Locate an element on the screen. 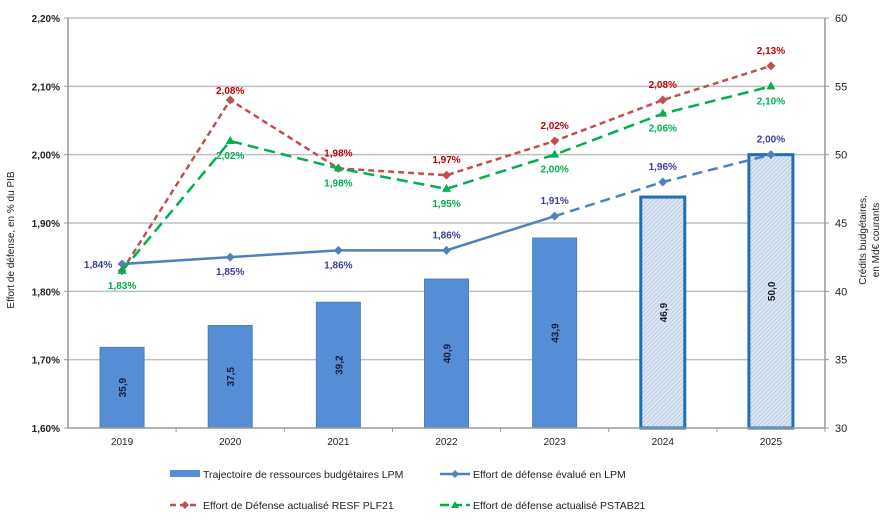  data-label: 1,96% is located at coordinates (663, 167).